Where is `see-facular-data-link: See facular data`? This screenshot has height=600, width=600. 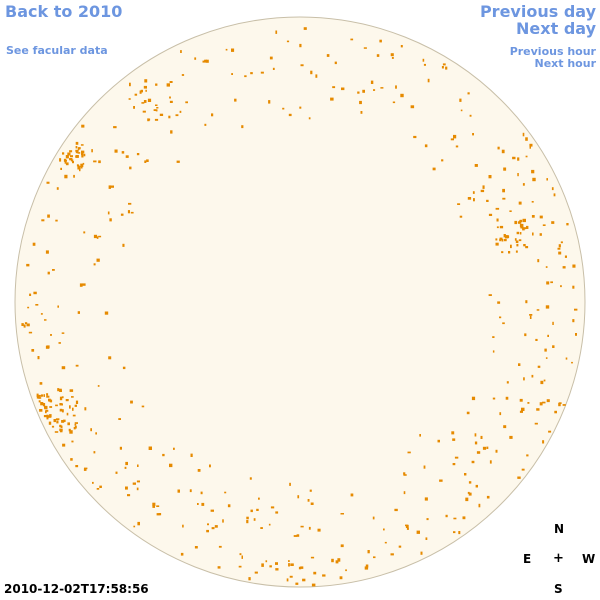 see-facular-data-link: See facular data is located at coordinates (57, 50).